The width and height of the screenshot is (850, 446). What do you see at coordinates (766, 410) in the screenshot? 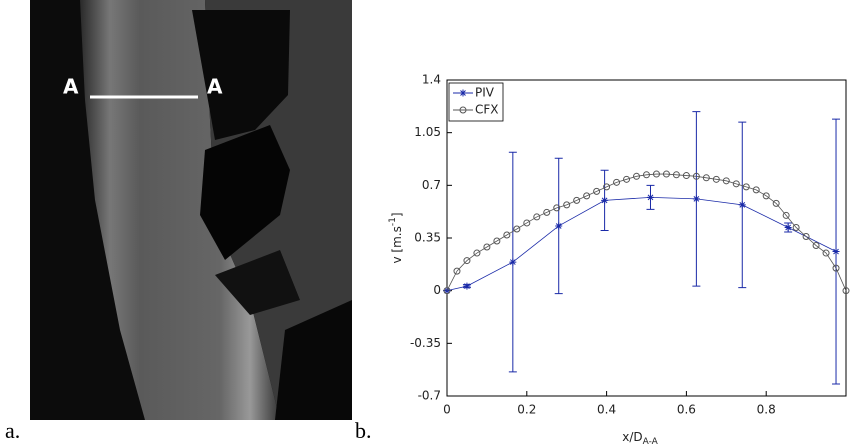
I see `x-tick-label: 0.8` at bounding box center [766, 410].